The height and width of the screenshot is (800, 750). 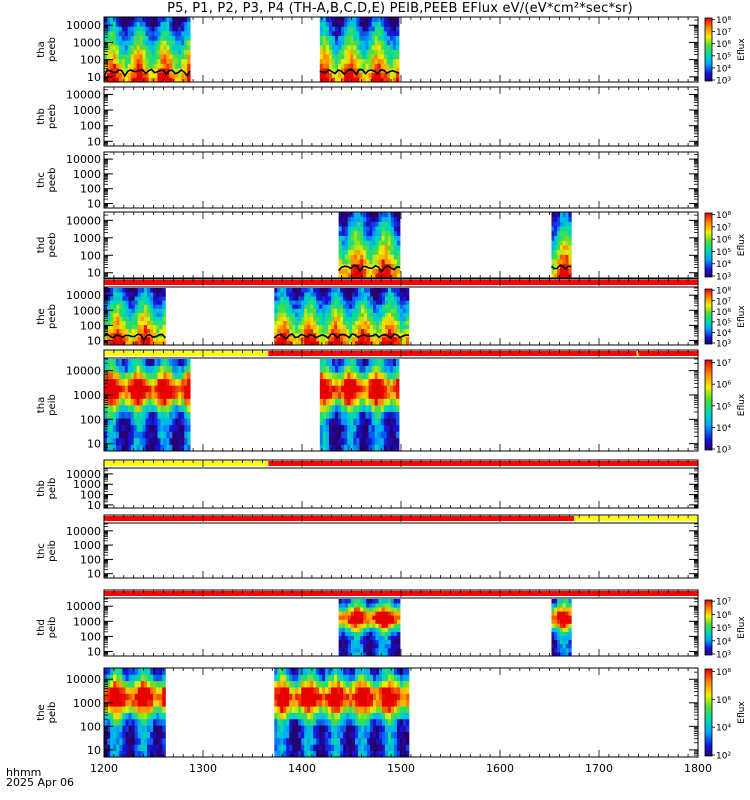 What do you see at coordinates (401, 768) in the screenshot?
I see `x-tick-label: 1500` at bounding box center [401, 768].